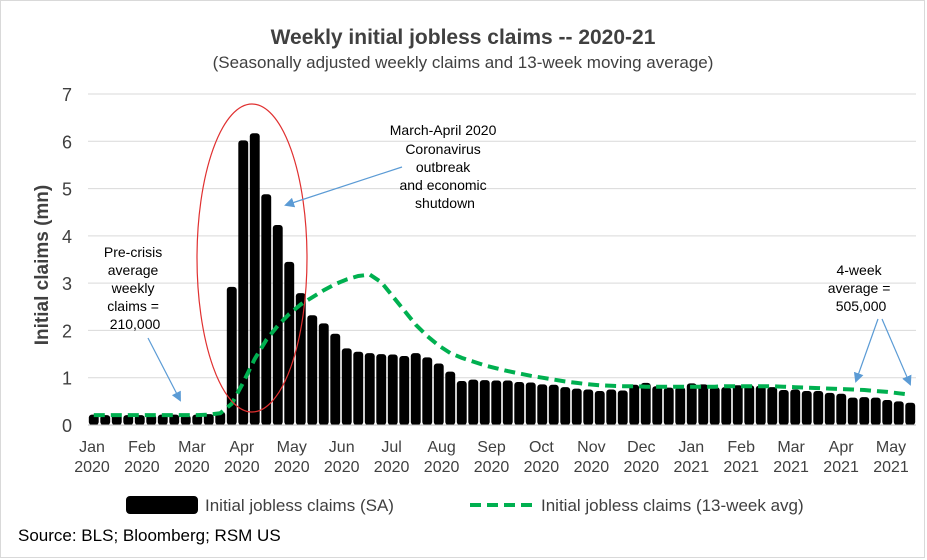 This screenshot has width=927, height=560. I want to click on y-tick-label: 3, so click(67, 284).